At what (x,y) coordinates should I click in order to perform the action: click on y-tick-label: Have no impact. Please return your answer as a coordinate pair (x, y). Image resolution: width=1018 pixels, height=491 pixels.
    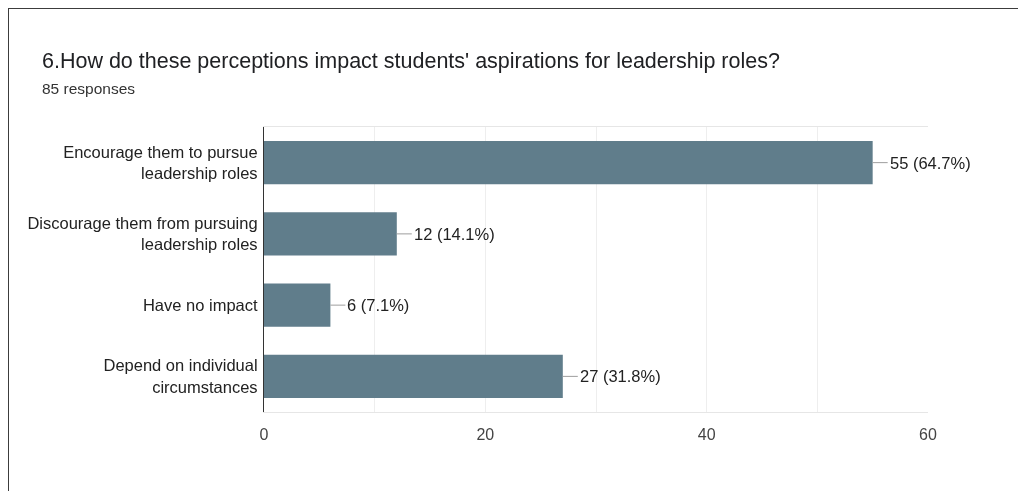
    Looking at the image, I should click on (200, 304).